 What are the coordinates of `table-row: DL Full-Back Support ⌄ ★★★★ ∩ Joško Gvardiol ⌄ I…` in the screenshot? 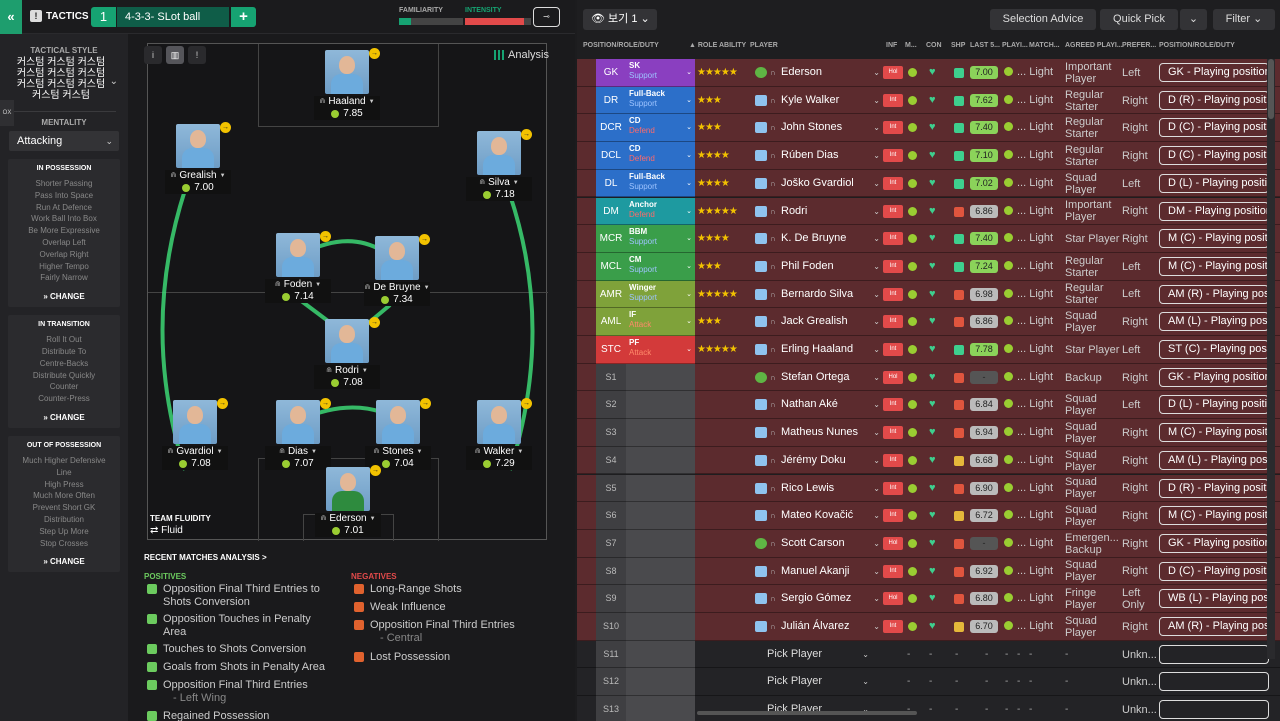 It's located at (928, 183).